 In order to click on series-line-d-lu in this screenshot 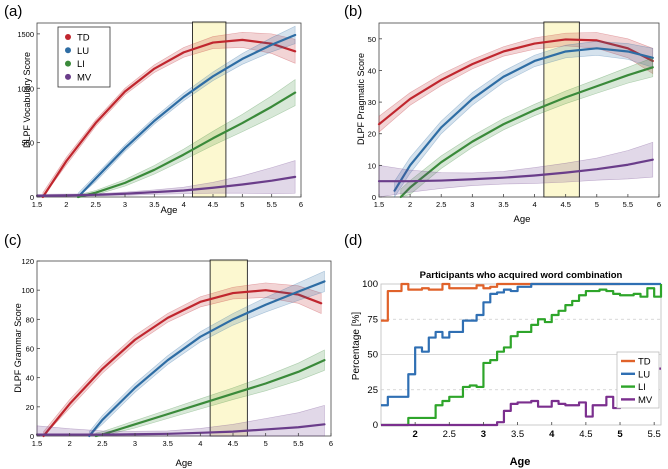, I will do `click(521, 344)`.